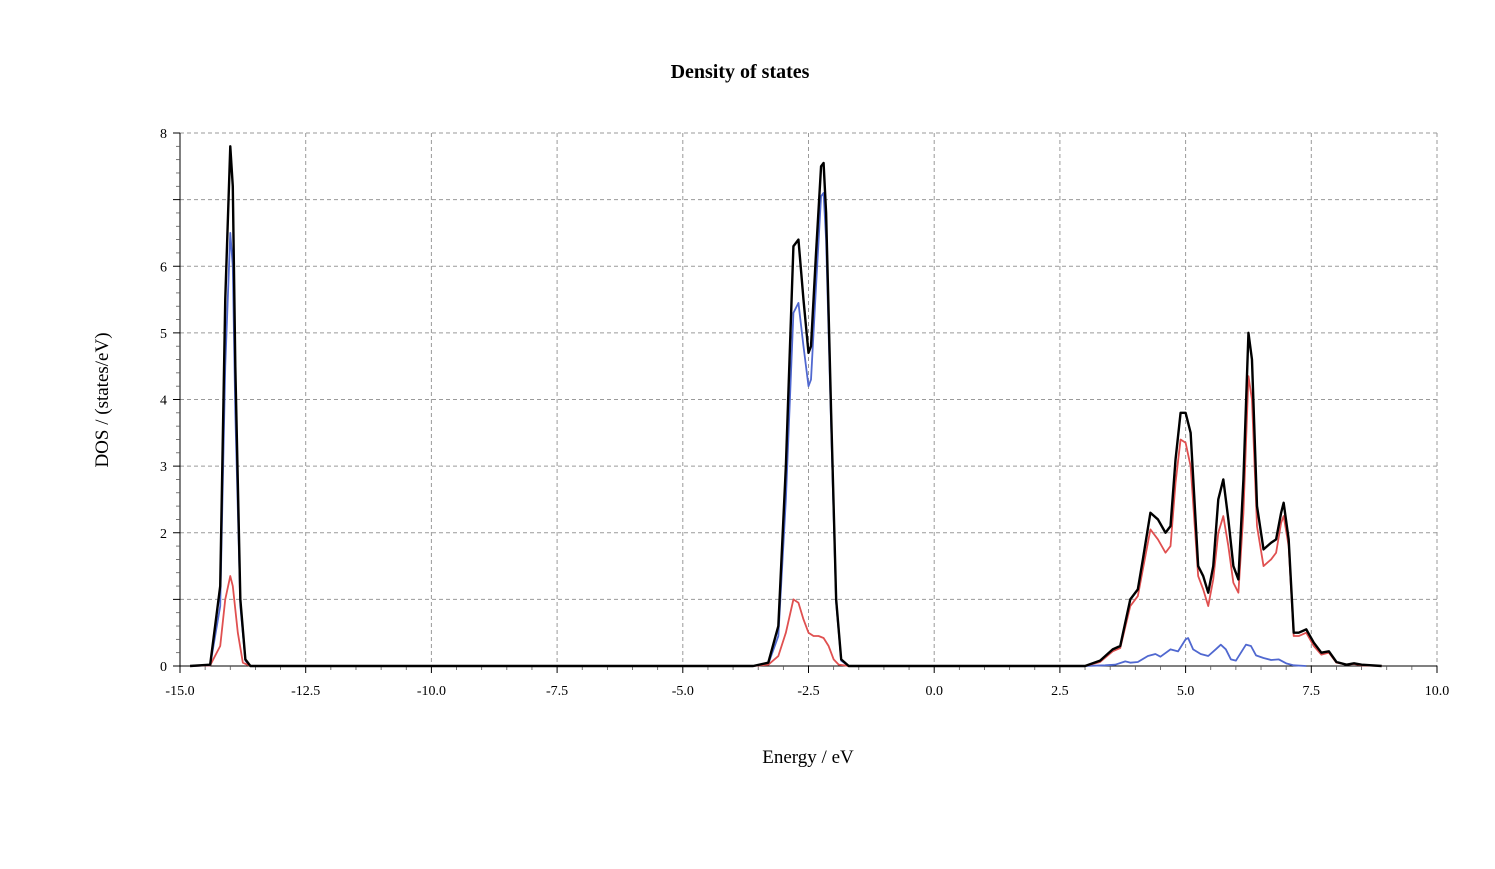  What do you see at coordinates (1437, 691) in the screenshot?
I see `x-tick-label: 10.0` at bounding box center [1437, 691].